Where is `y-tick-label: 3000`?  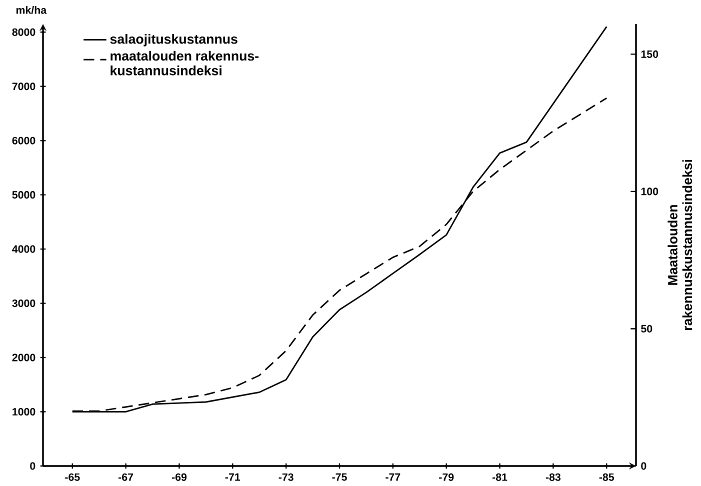 y-tick-label: 3000 is located at coordinates (24, 304).